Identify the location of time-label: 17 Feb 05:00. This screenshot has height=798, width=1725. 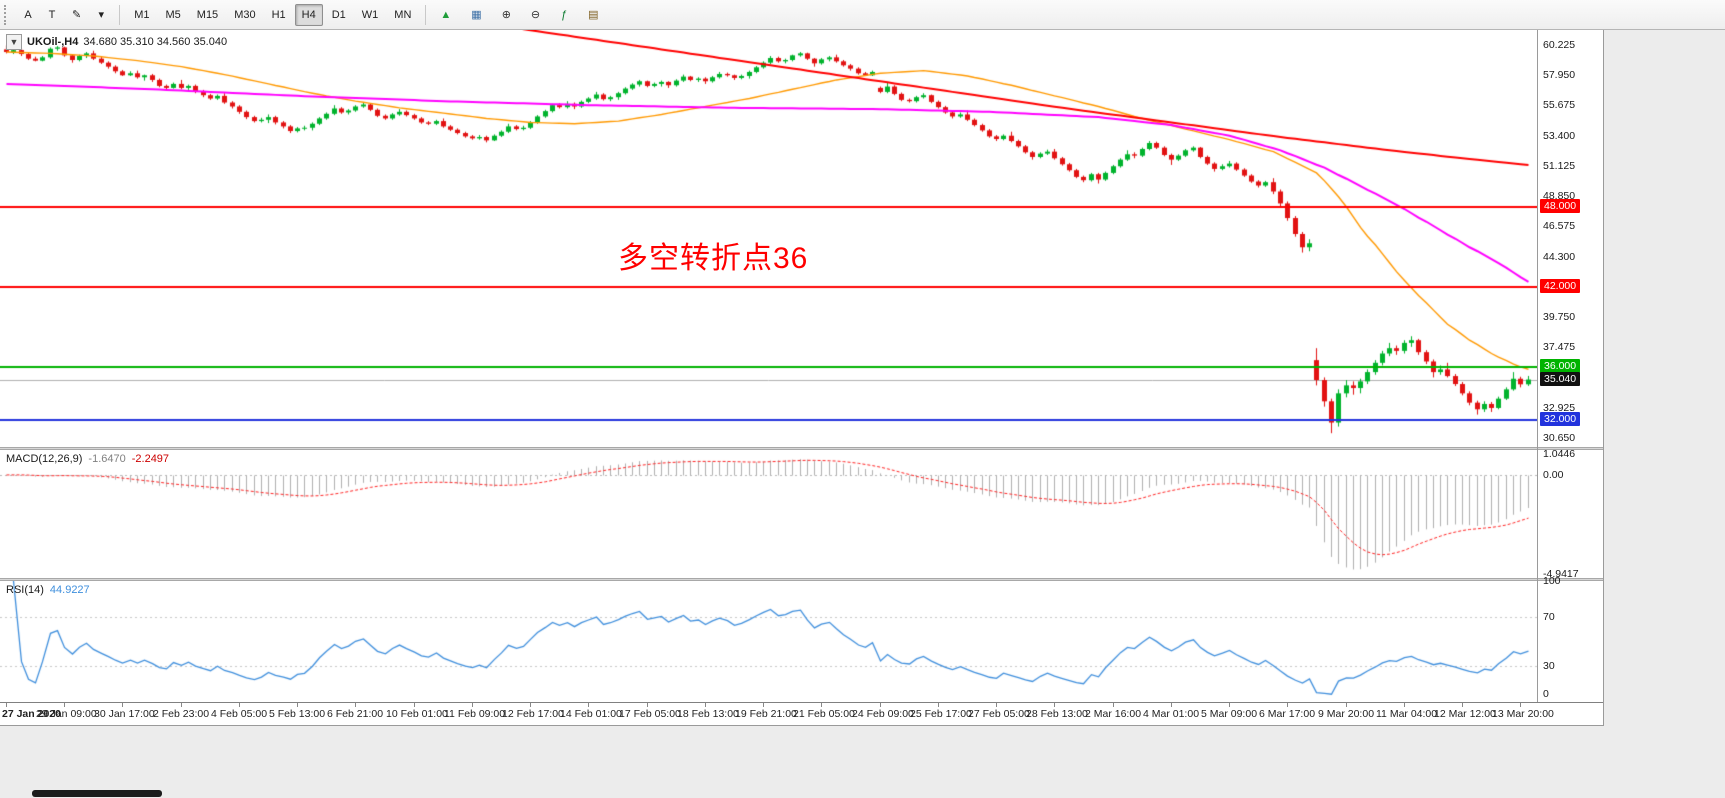
(650, 714).